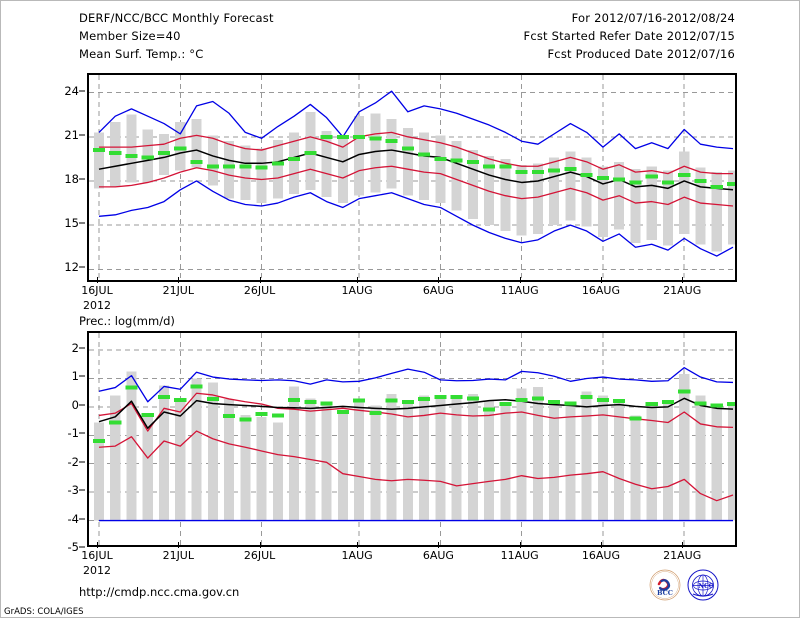  What do you see at coordinates (665, 593) in the screenshot?
I see `svg-text: BCC` at bounding box center [665, 593].